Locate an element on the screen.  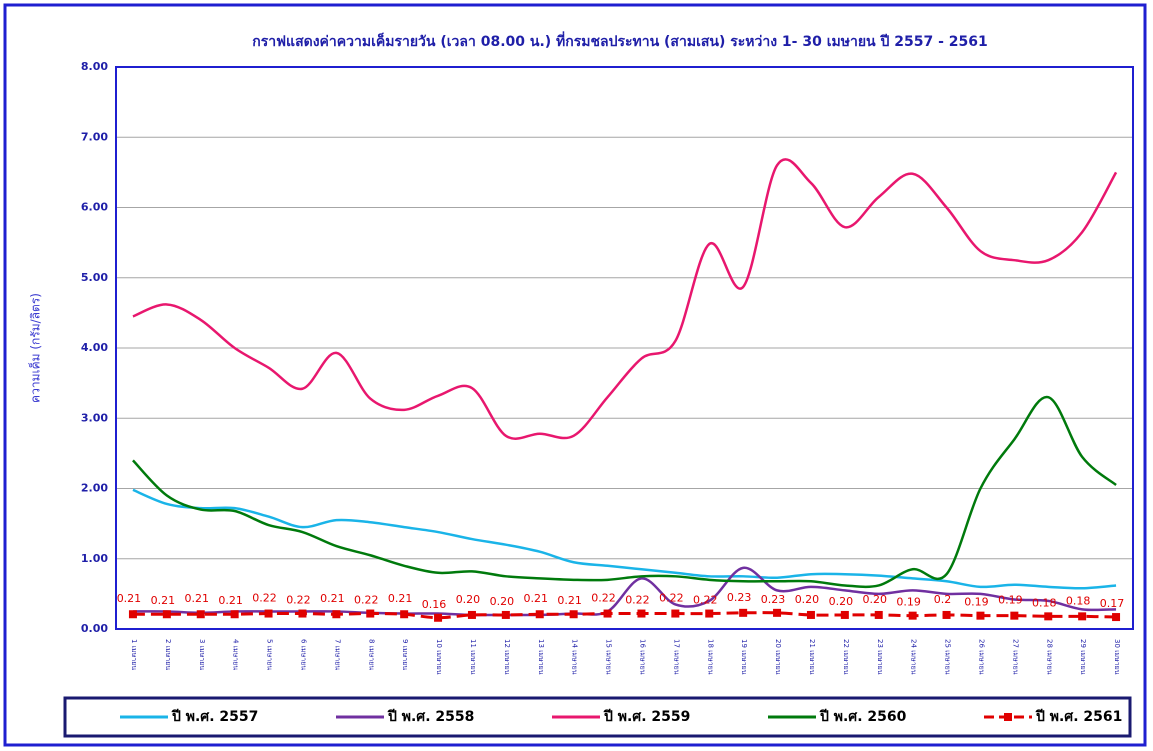
x-tick-label: 8 เมษายน is located at coordinates (371, 654).